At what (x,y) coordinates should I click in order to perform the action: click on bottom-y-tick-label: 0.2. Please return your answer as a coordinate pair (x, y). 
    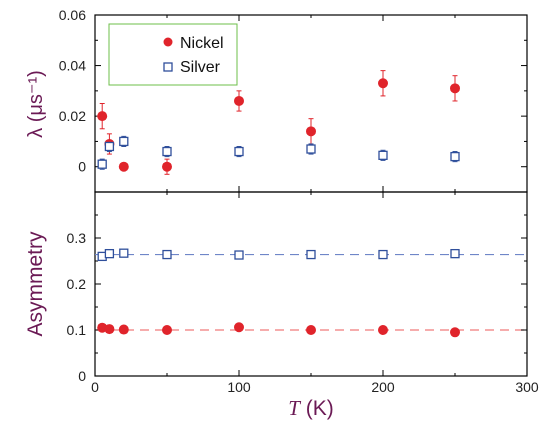
    Looking at the image, I should click on (77, 284).